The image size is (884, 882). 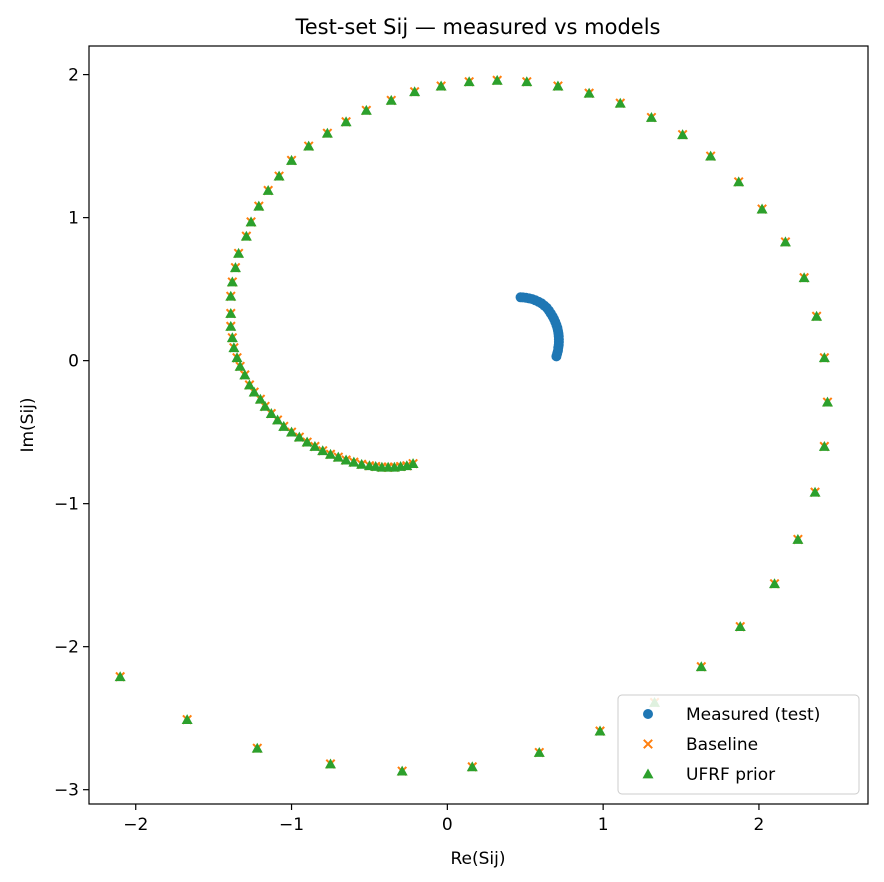 I want to click on x-tick-label: −2, so click(x=135, y=825).